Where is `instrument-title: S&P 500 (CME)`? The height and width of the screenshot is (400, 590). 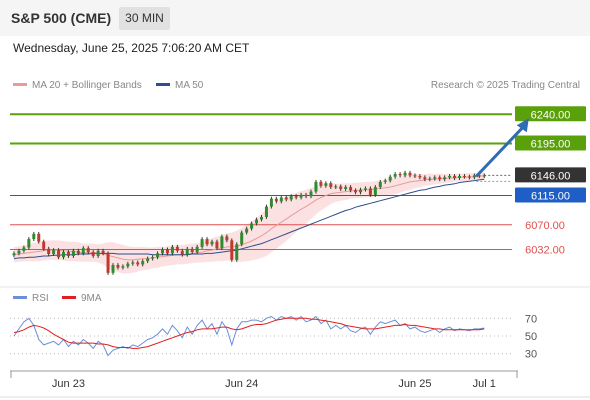 instrument-title: S&P 500 (CME) is located at coordinates (61, 18).